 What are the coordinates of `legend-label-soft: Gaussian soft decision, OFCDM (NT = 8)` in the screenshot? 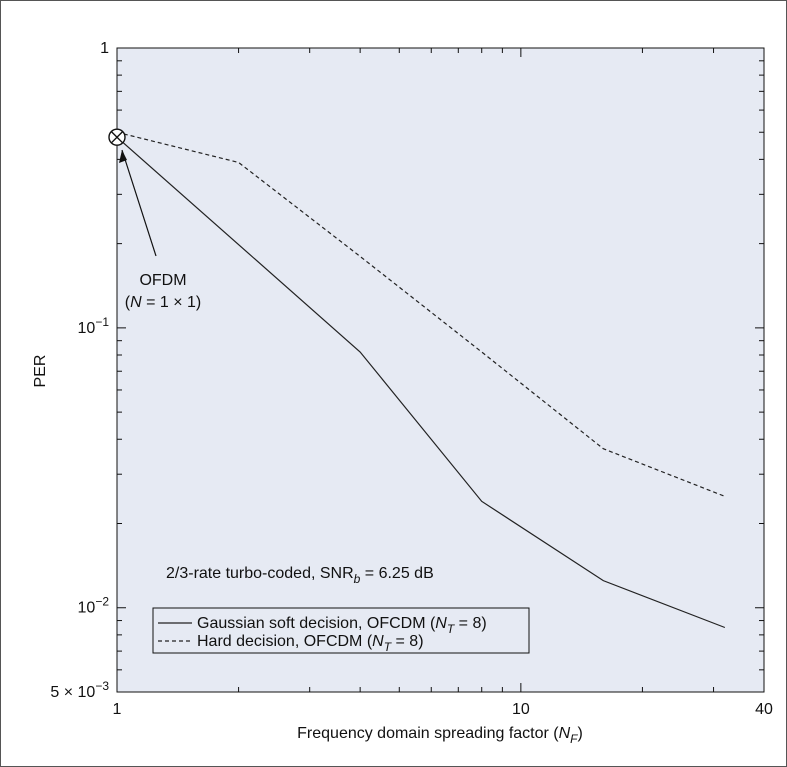 It's located at (342, 625).